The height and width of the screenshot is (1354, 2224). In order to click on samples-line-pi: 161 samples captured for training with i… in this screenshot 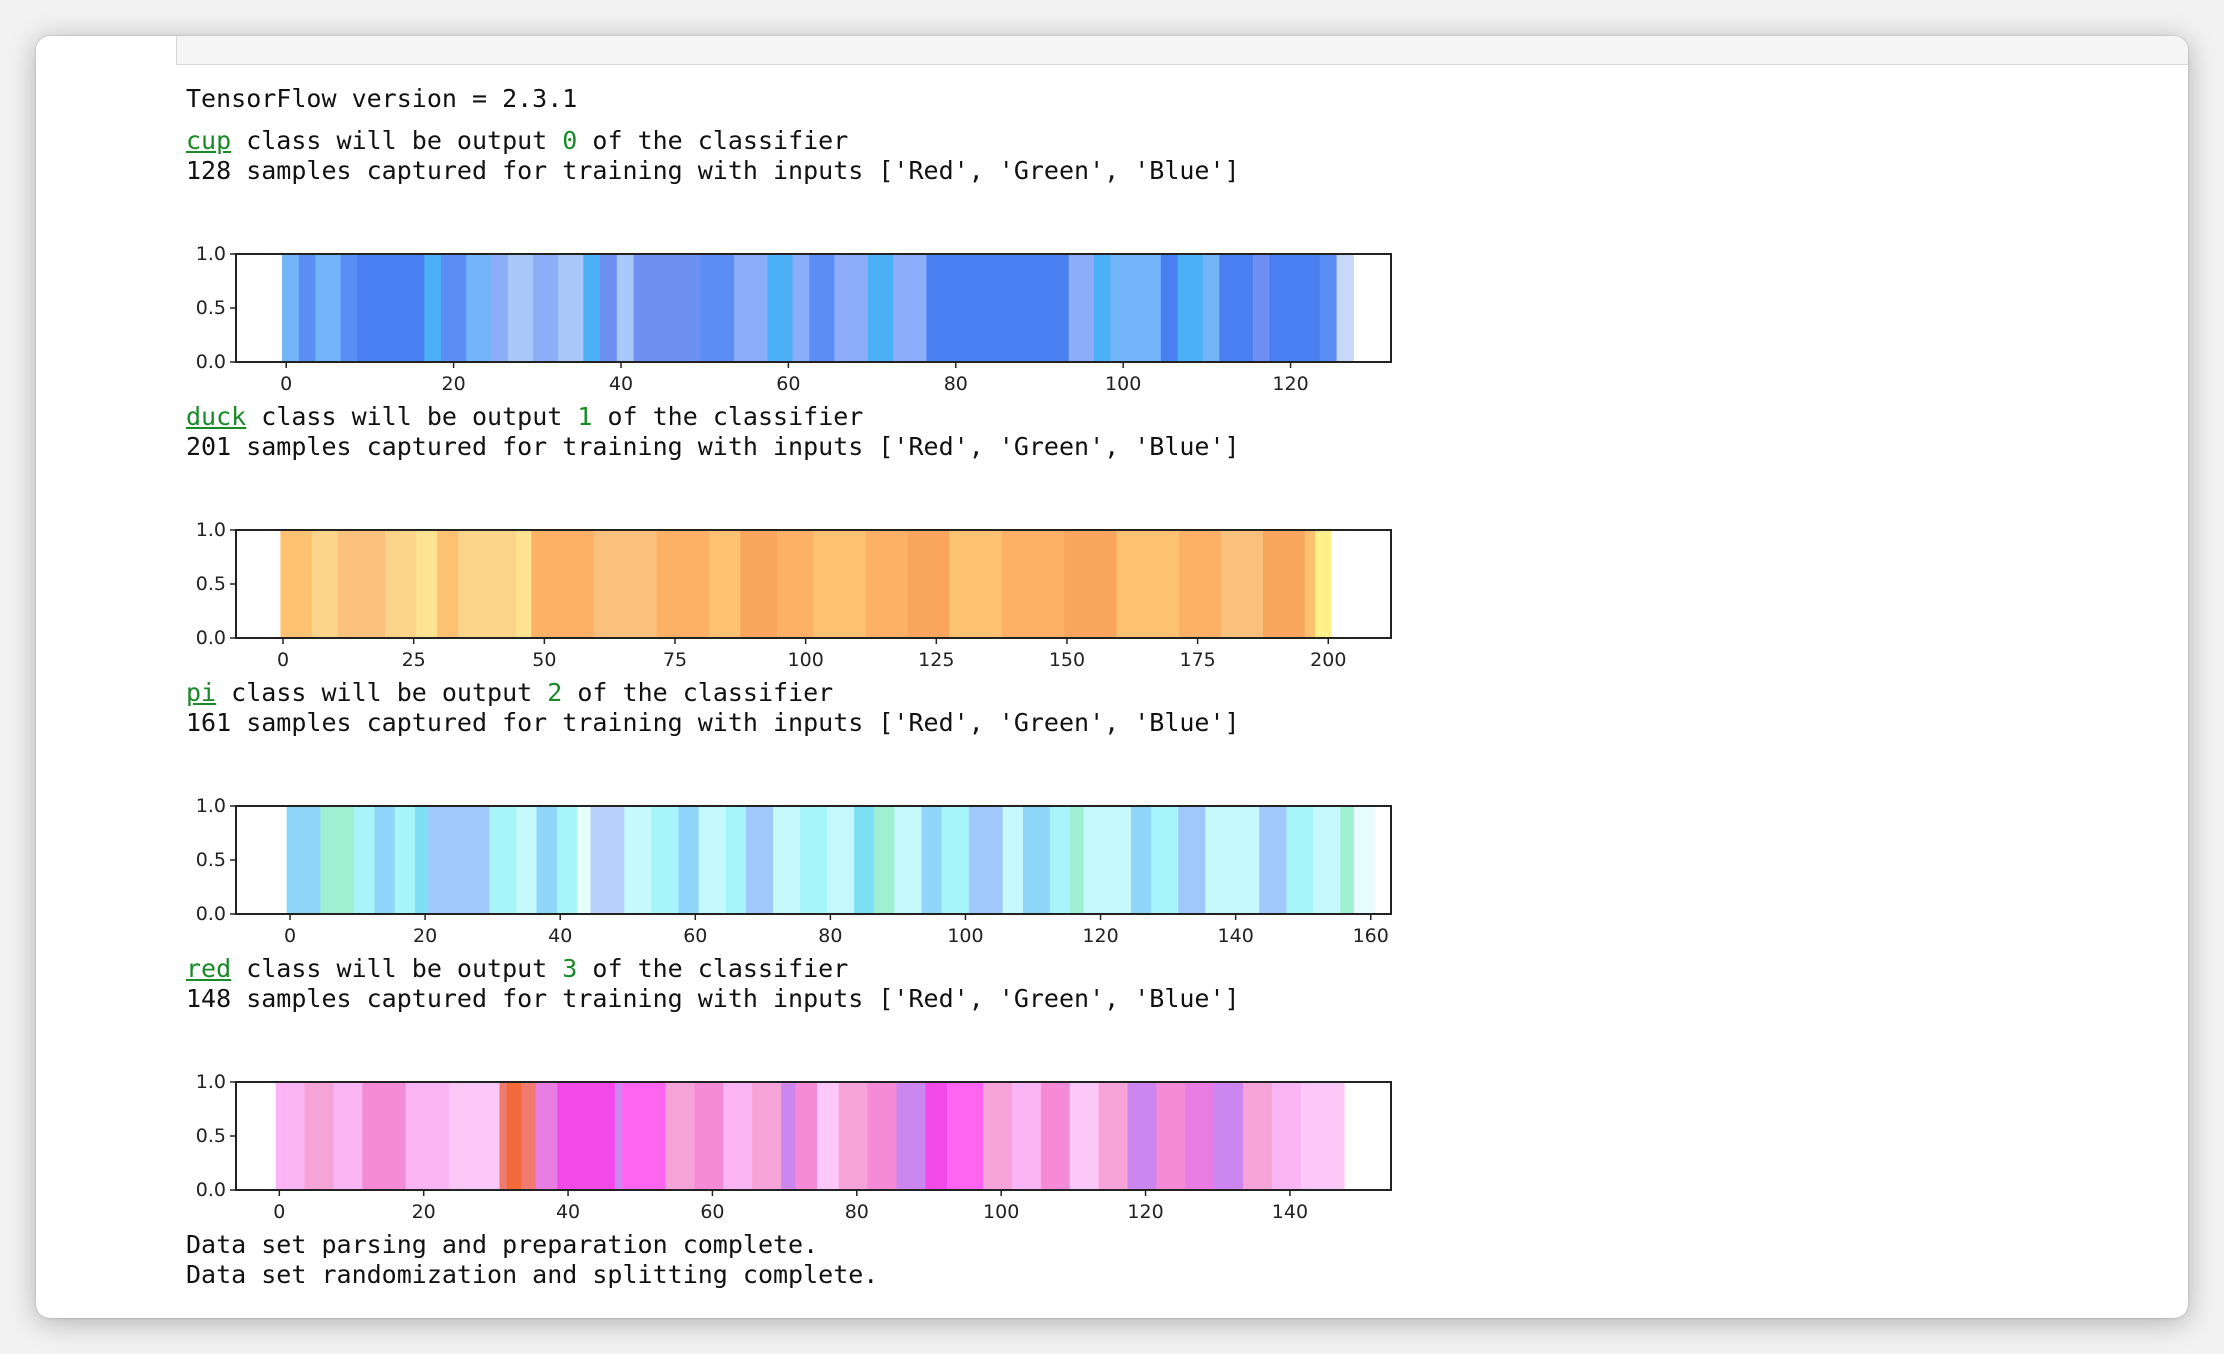, I will do `click(713, 722)`.